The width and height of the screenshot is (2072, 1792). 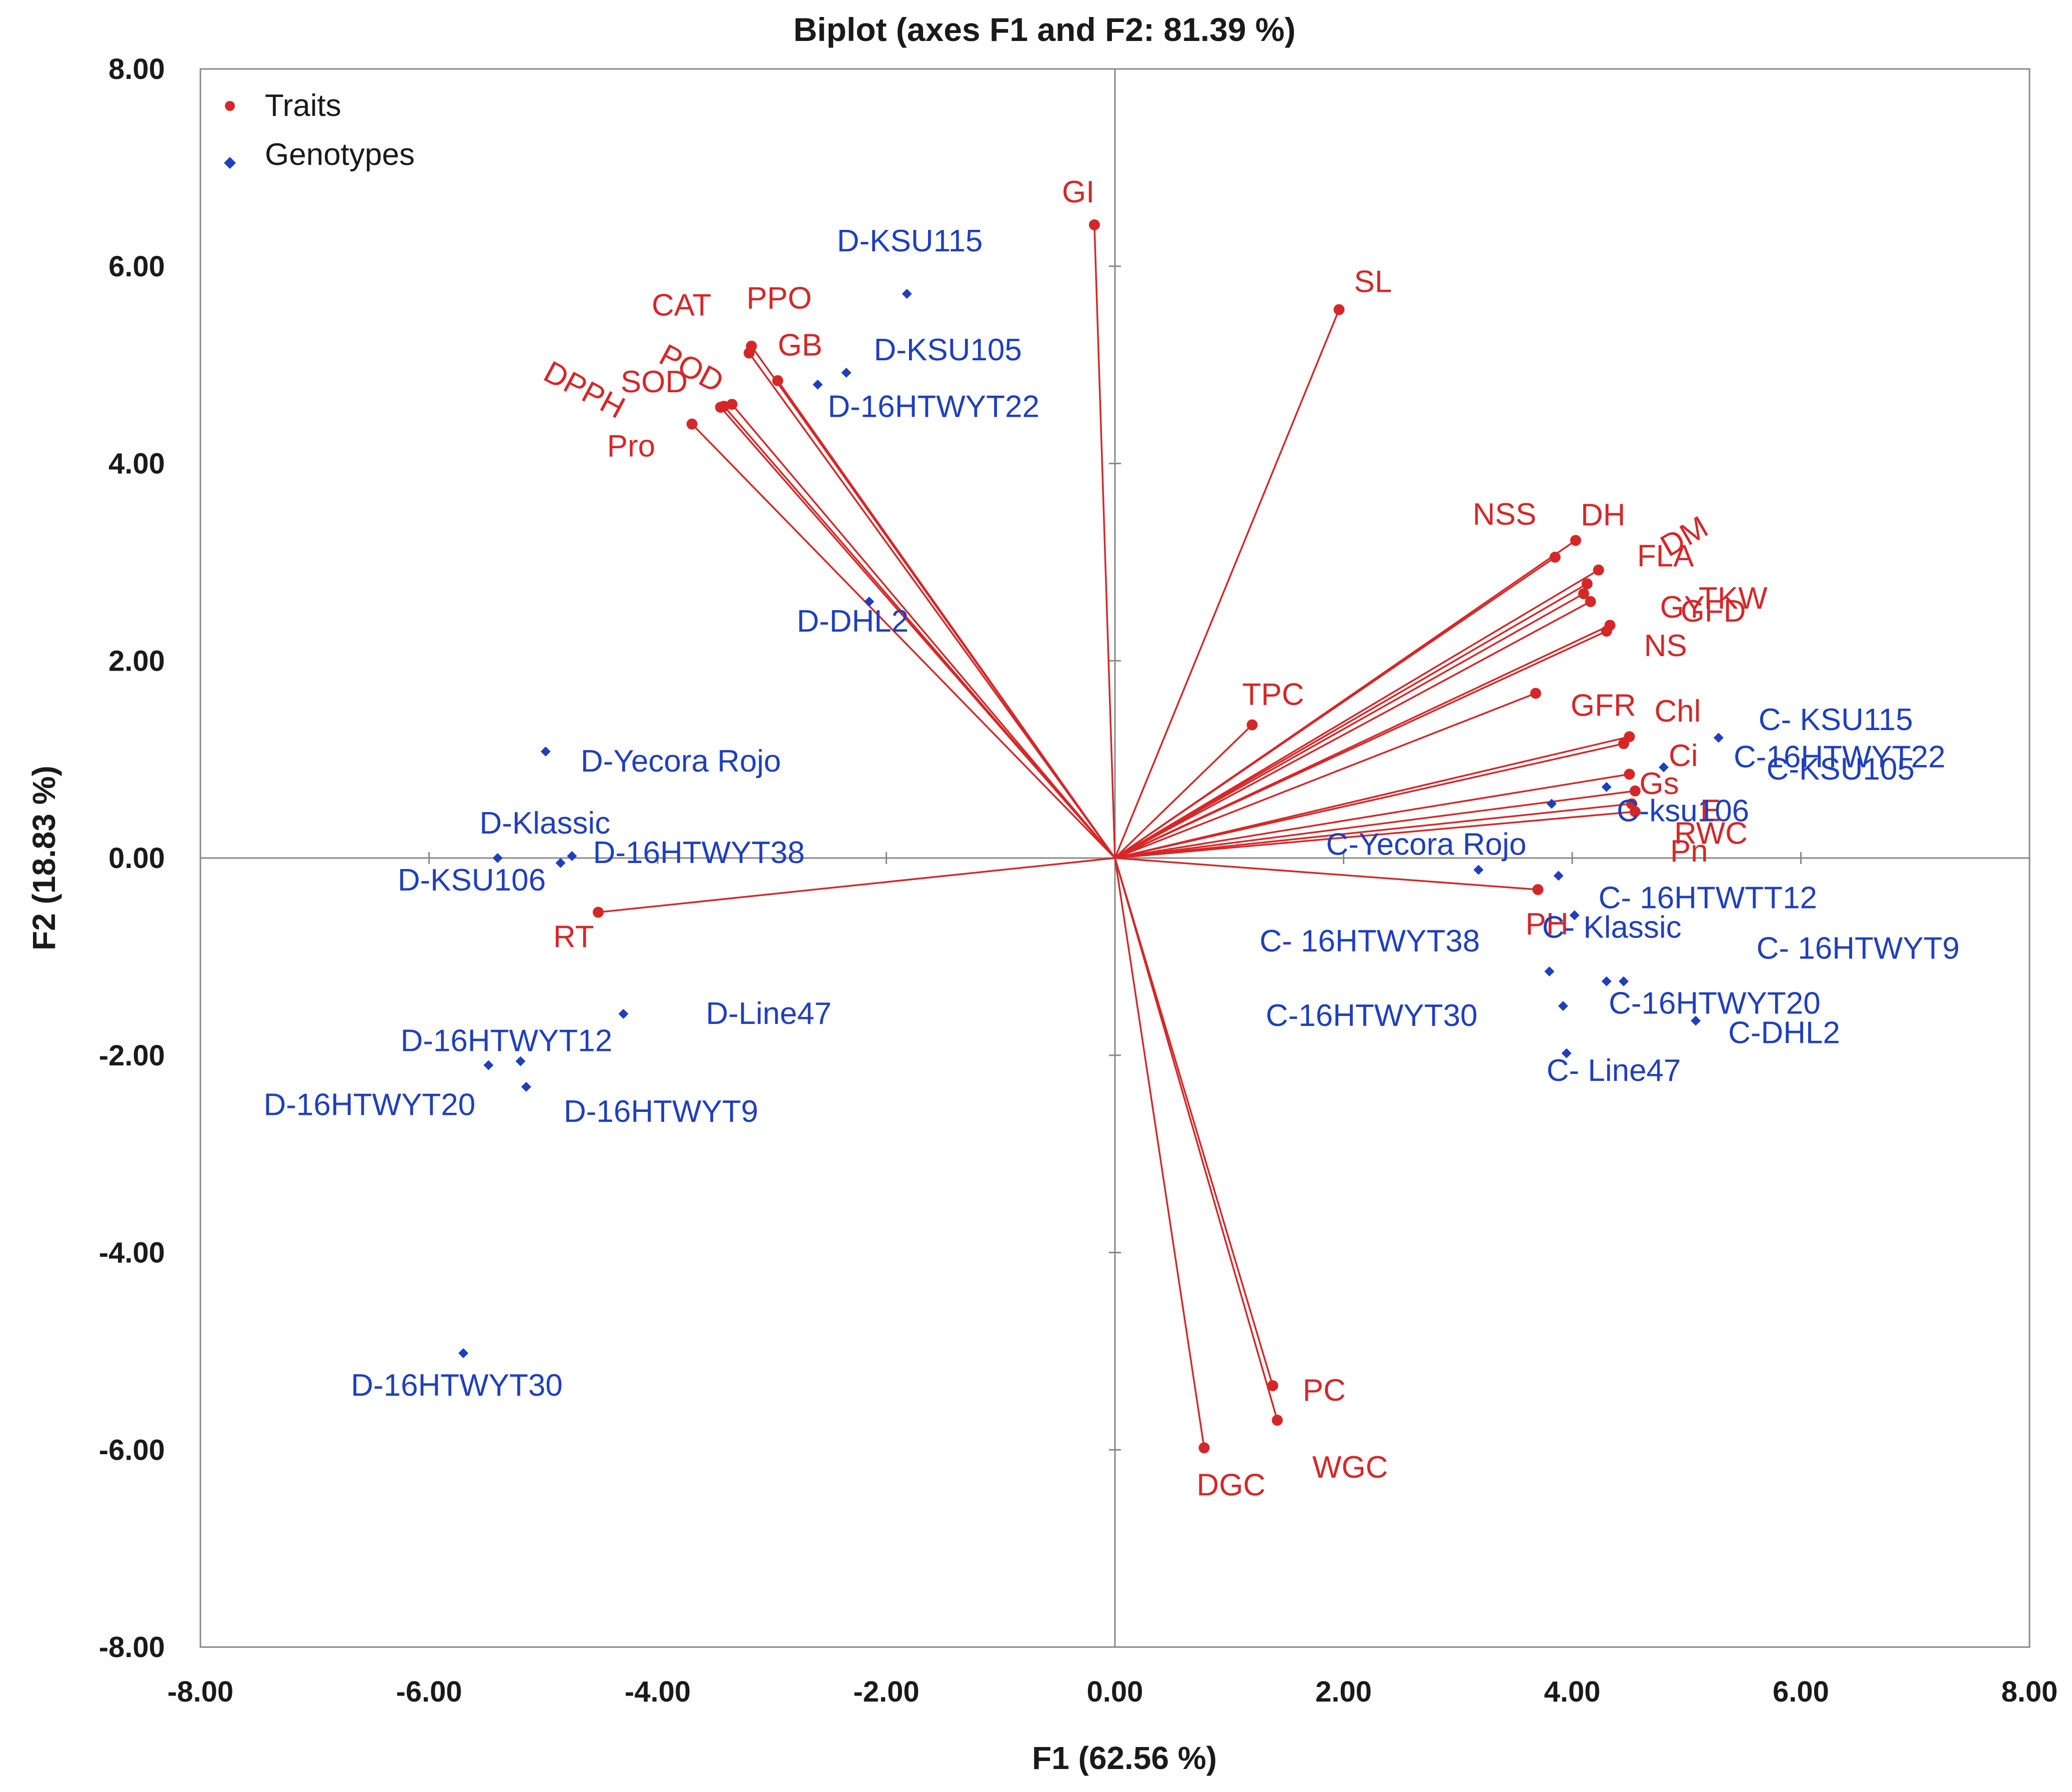 I want to click on genotype-label-d-dhl2: D-DHL2, so click(x=853, y=622).